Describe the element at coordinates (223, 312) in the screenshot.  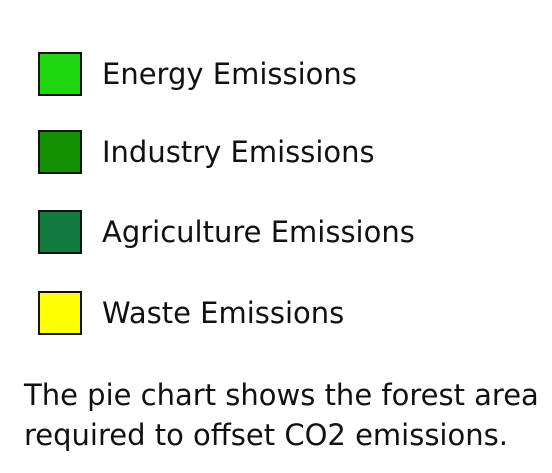
I see `legend-label-waste: Waste Emissions` at that location.